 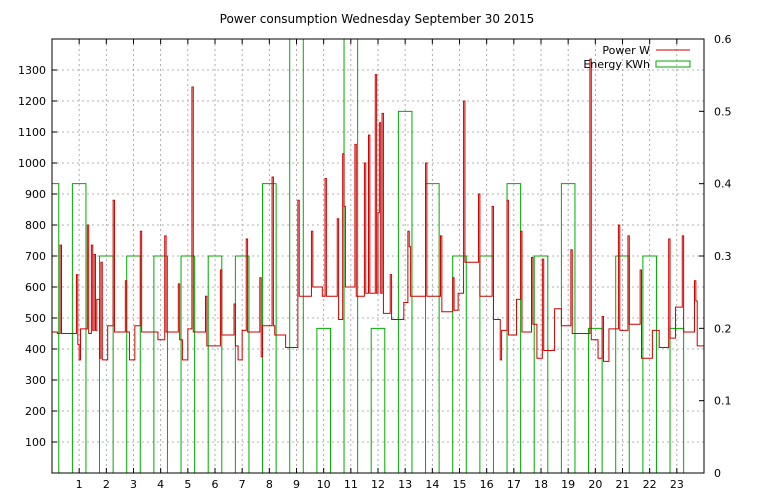 I want to click on x-tick-label: 14, so click(x=432, y=484).